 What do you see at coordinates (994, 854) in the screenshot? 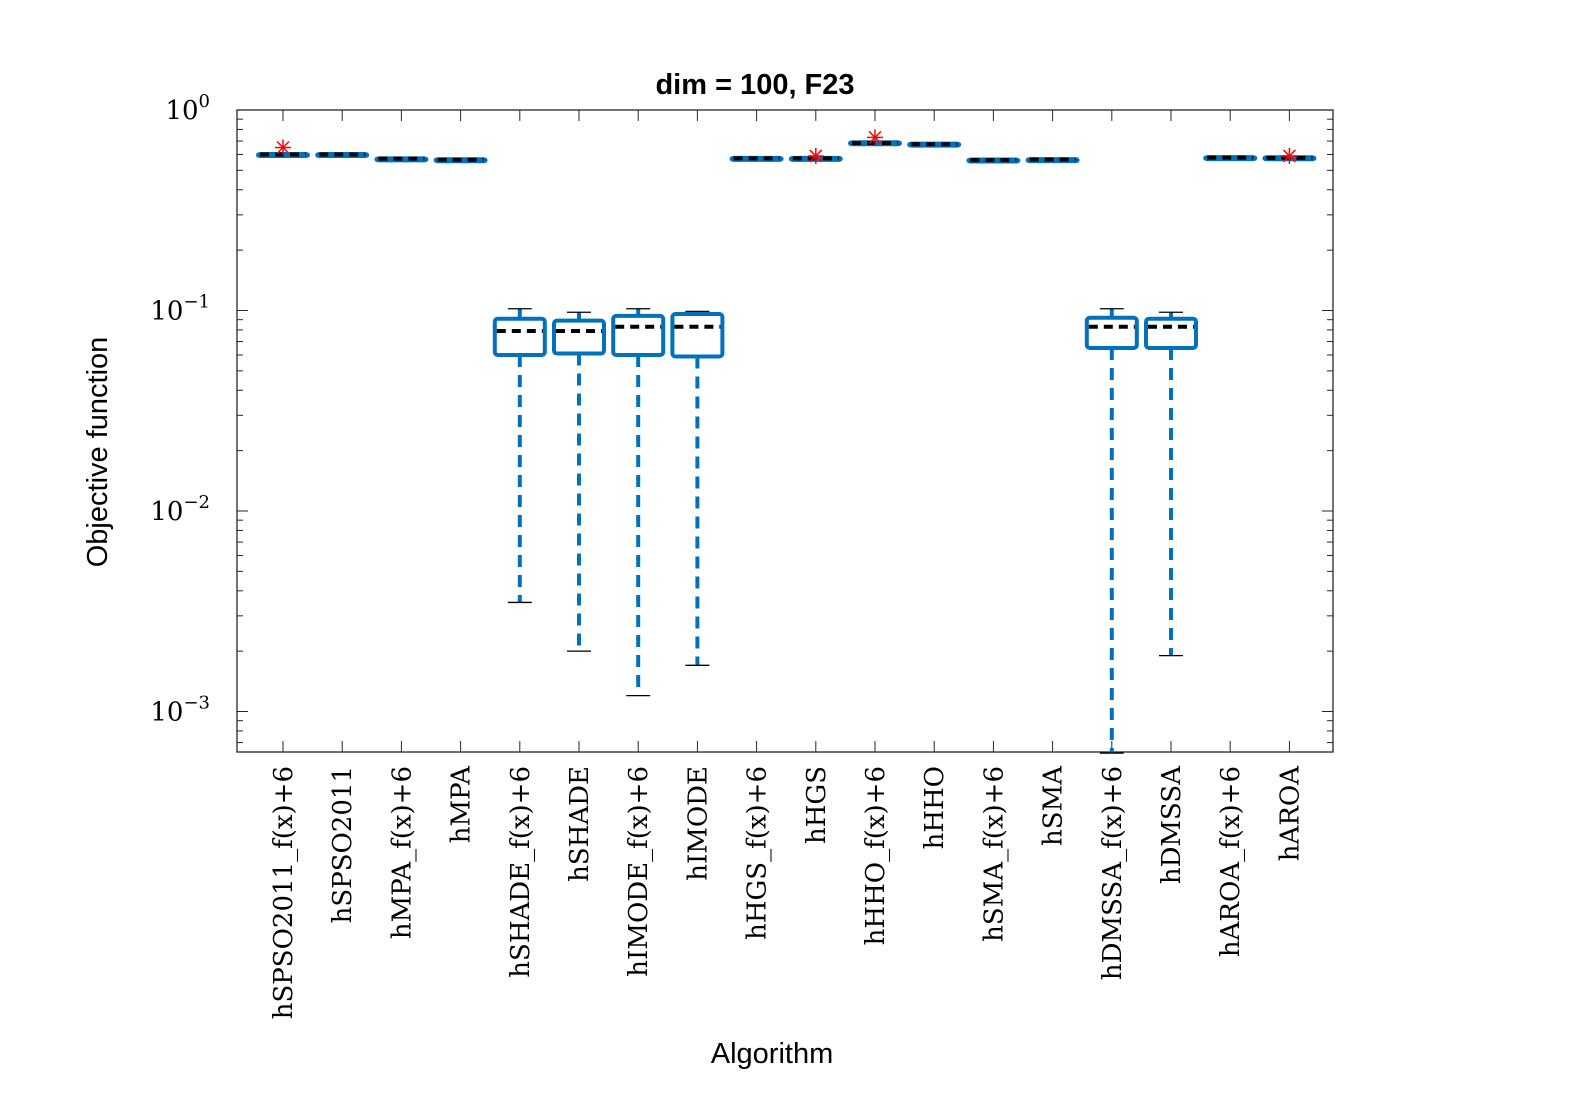
I see `x-tick-label: hSMA_f(x)+6` at bounding box center [994, 854].